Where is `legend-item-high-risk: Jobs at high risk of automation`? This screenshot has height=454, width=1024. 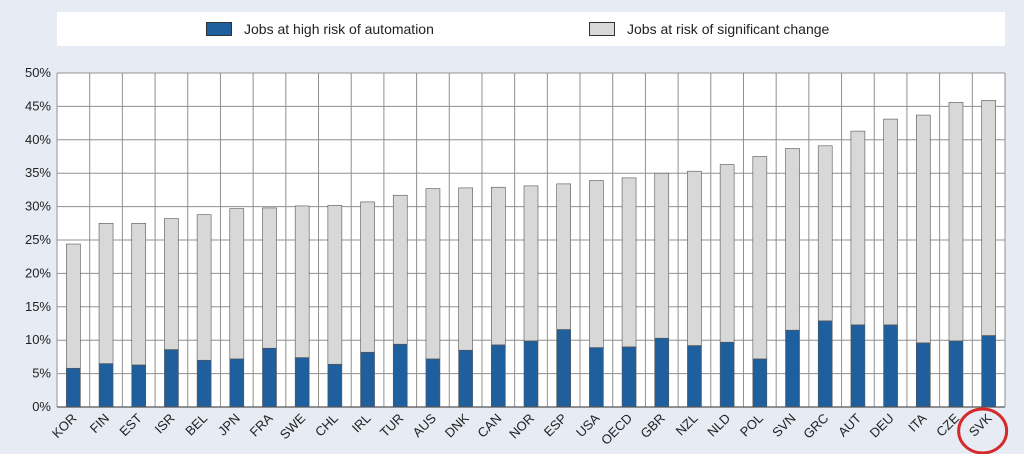 legend-item-high-risk: Jobs at high risk of automation is located at coordinates (320, 29).